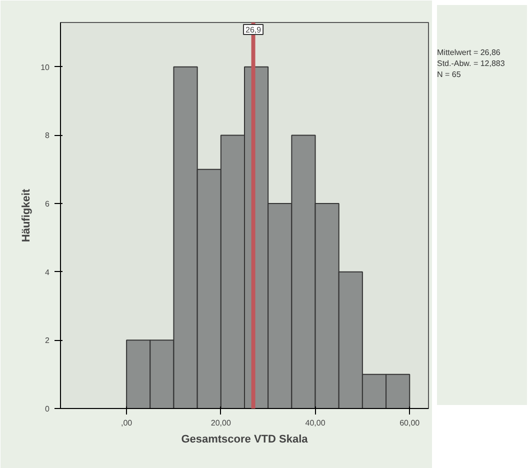  I want to click on text: Mittelwert = 26,86, so click(468, 52).